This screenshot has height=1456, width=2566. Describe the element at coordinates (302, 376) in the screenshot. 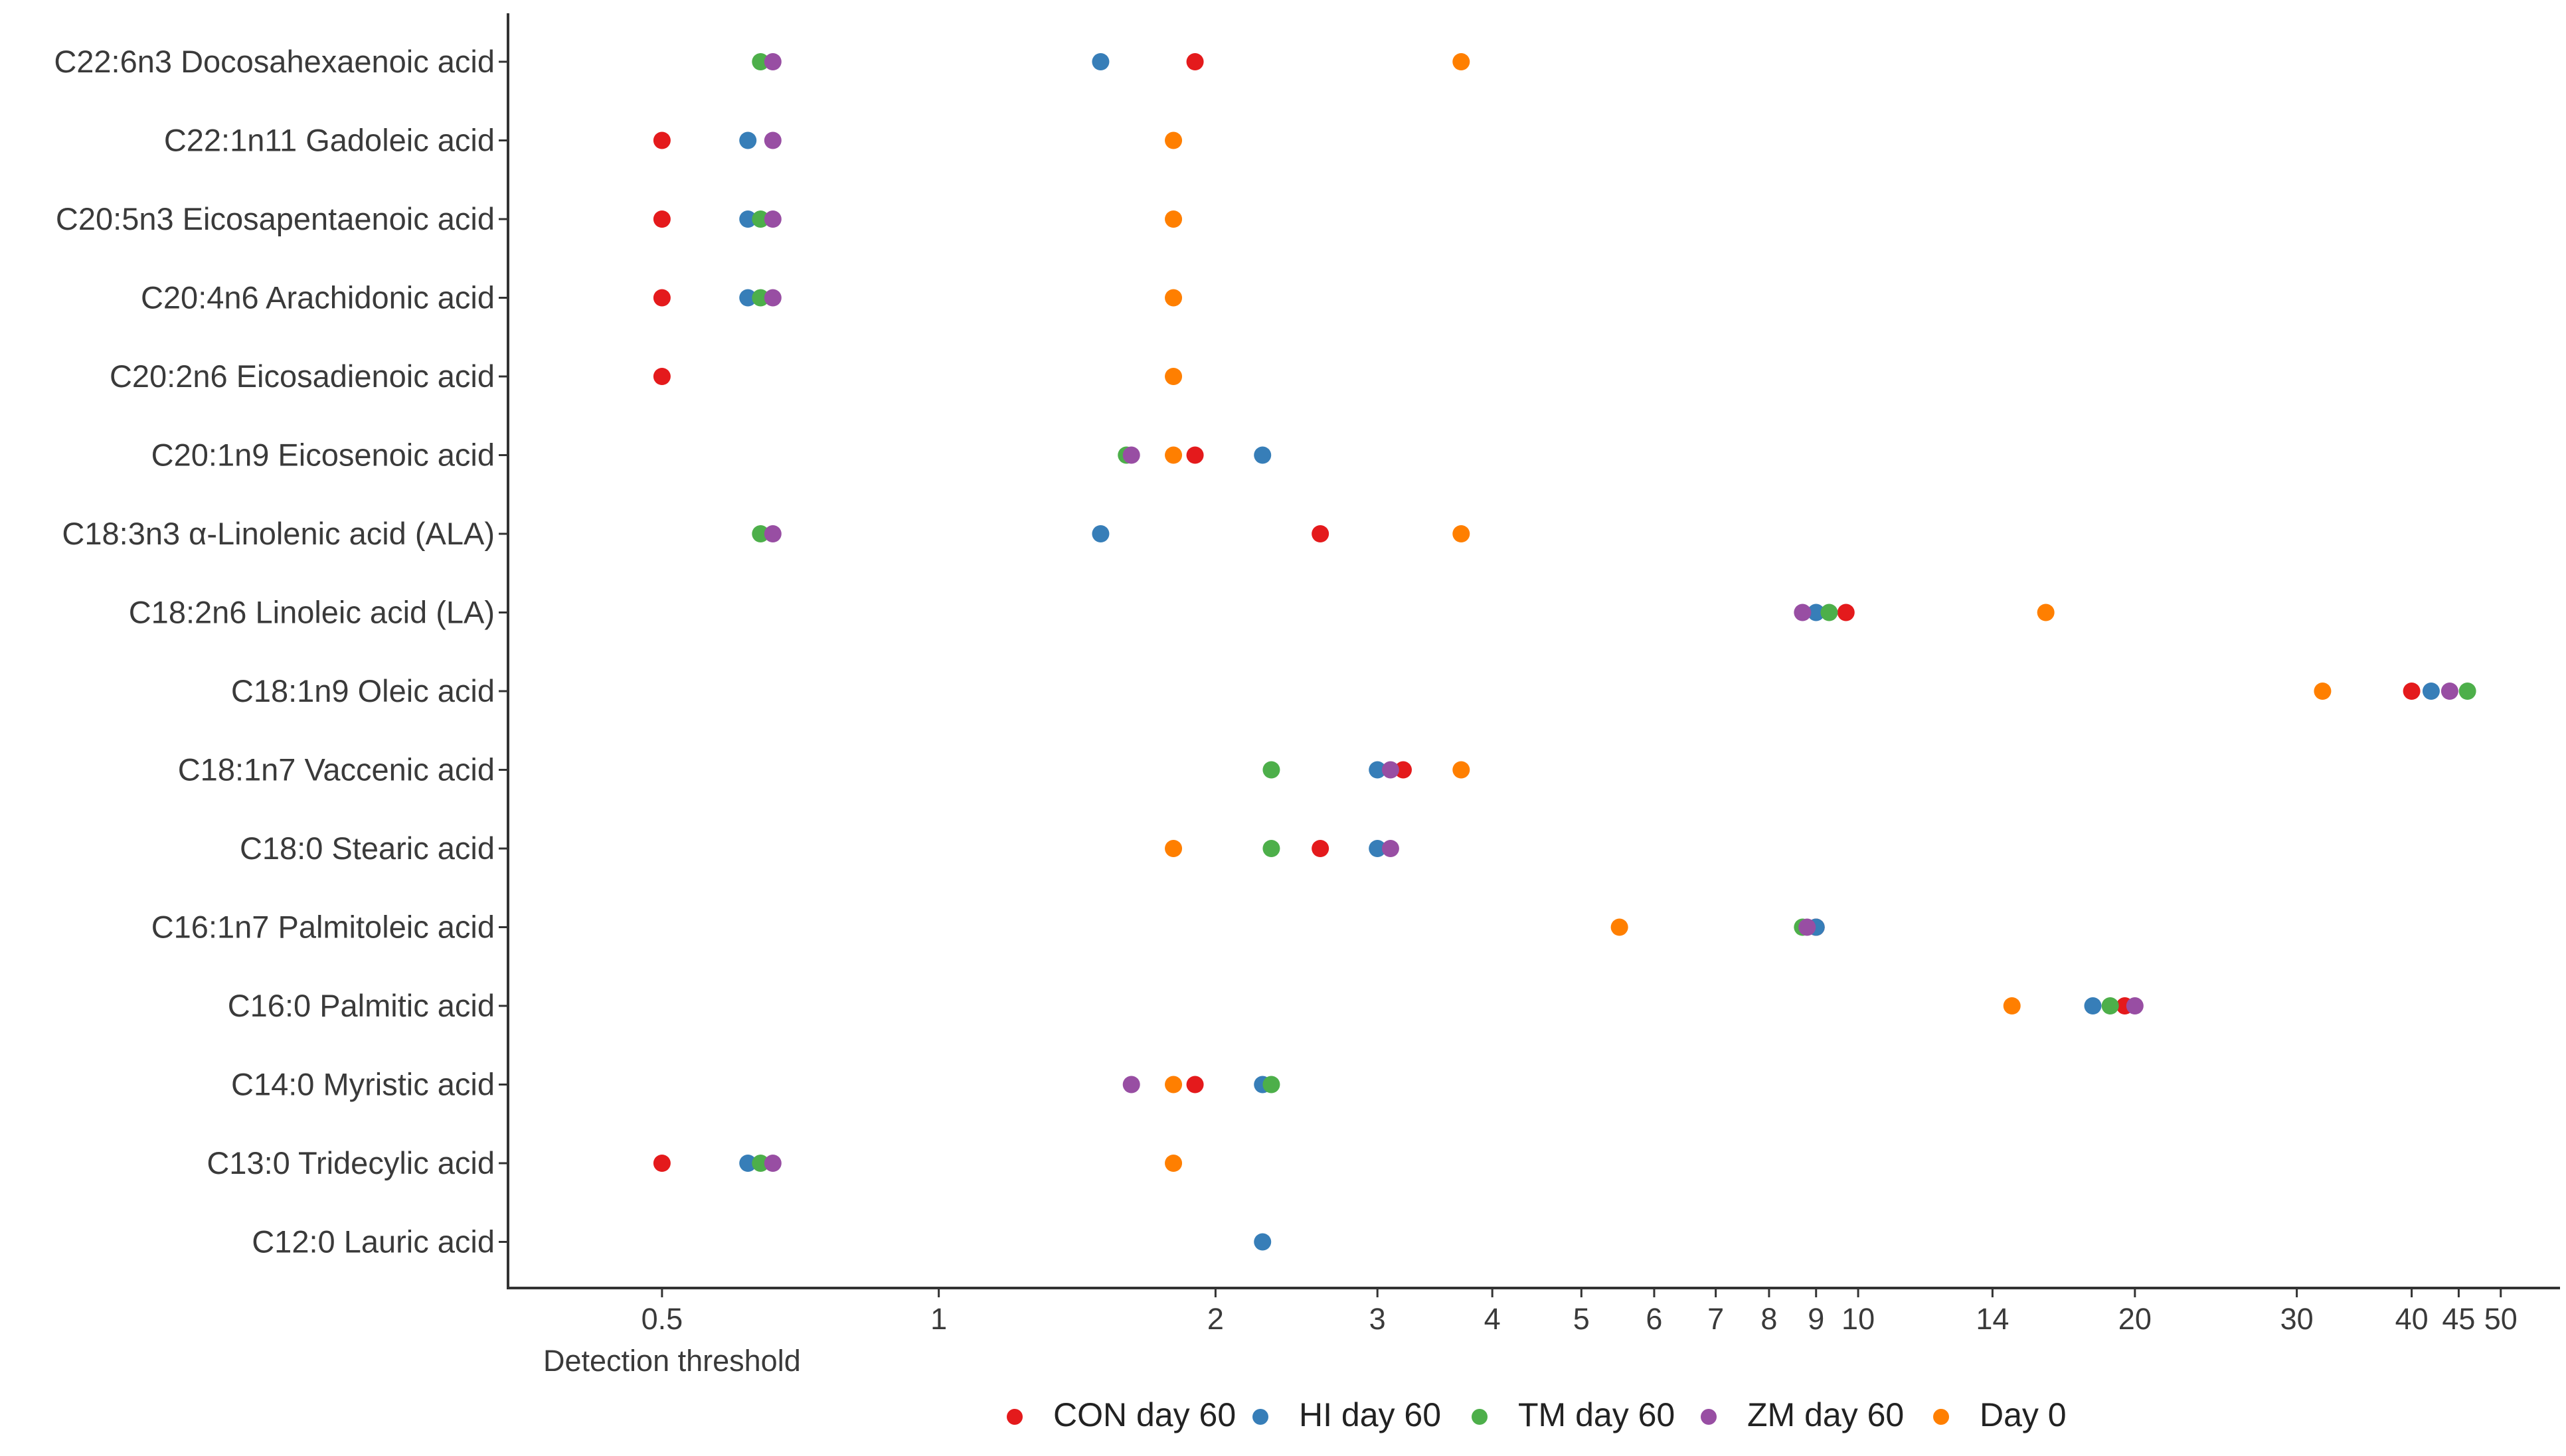

I see `y-tick-label: C20:2n6 Eicosadienoic acid` at that location.